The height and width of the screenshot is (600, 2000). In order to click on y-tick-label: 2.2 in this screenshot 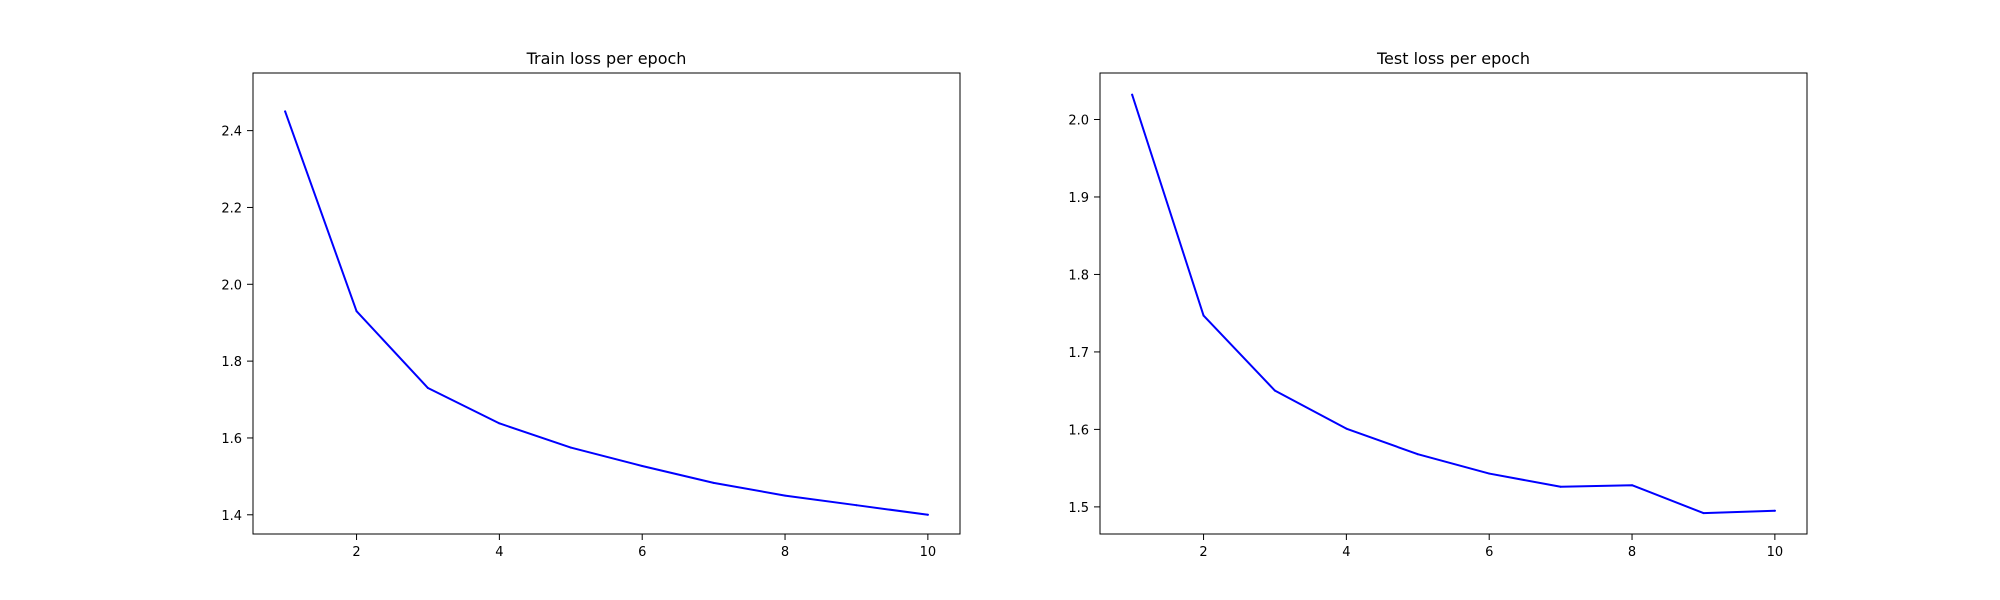, I will do `click(231, 208)`.